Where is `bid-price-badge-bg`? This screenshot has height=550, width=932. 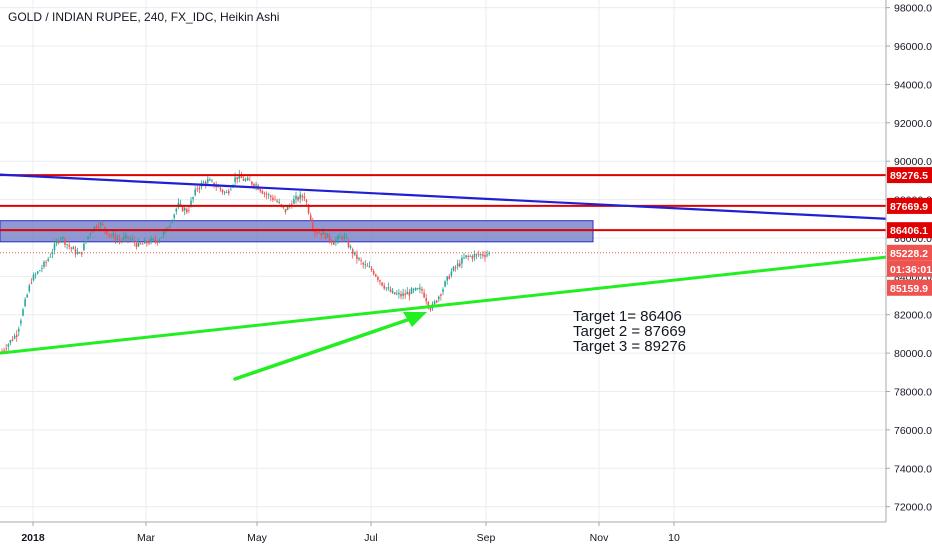 bid-price-badge-bg is located at coordinates (909, 287).